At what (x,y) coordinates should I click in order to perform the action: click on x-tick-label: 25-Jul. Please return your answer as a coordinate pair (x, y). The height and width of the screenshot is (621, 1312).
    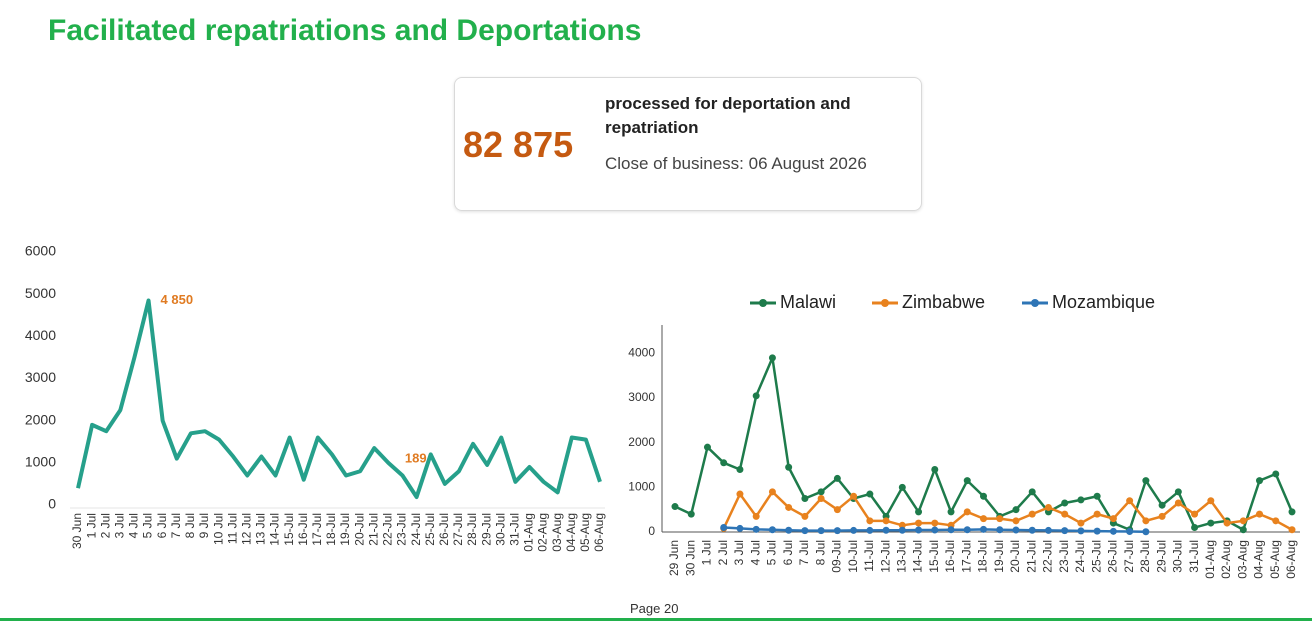
    Looking at the image, I should click on (430, 529).